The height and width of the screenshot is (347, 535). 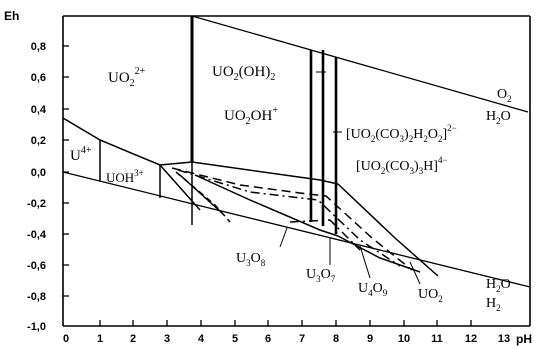 I want to click on x-tick-label: 11, so click(x=437, y=339).